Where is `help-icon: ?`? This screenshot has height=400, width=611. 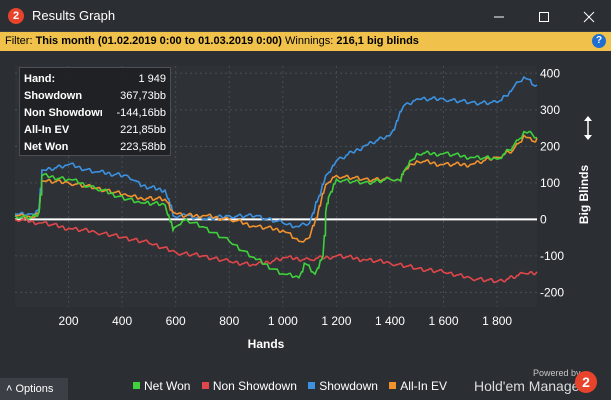
help-icon: ? is located at coordinates (599, 41).